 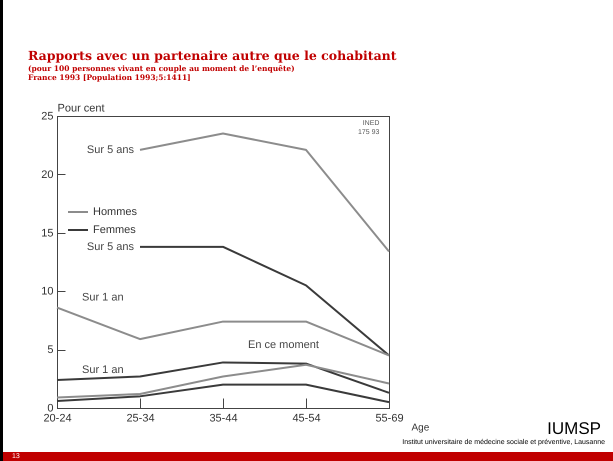 I want to click on x-tick-label: 20-24, so click(x=57, y=418).